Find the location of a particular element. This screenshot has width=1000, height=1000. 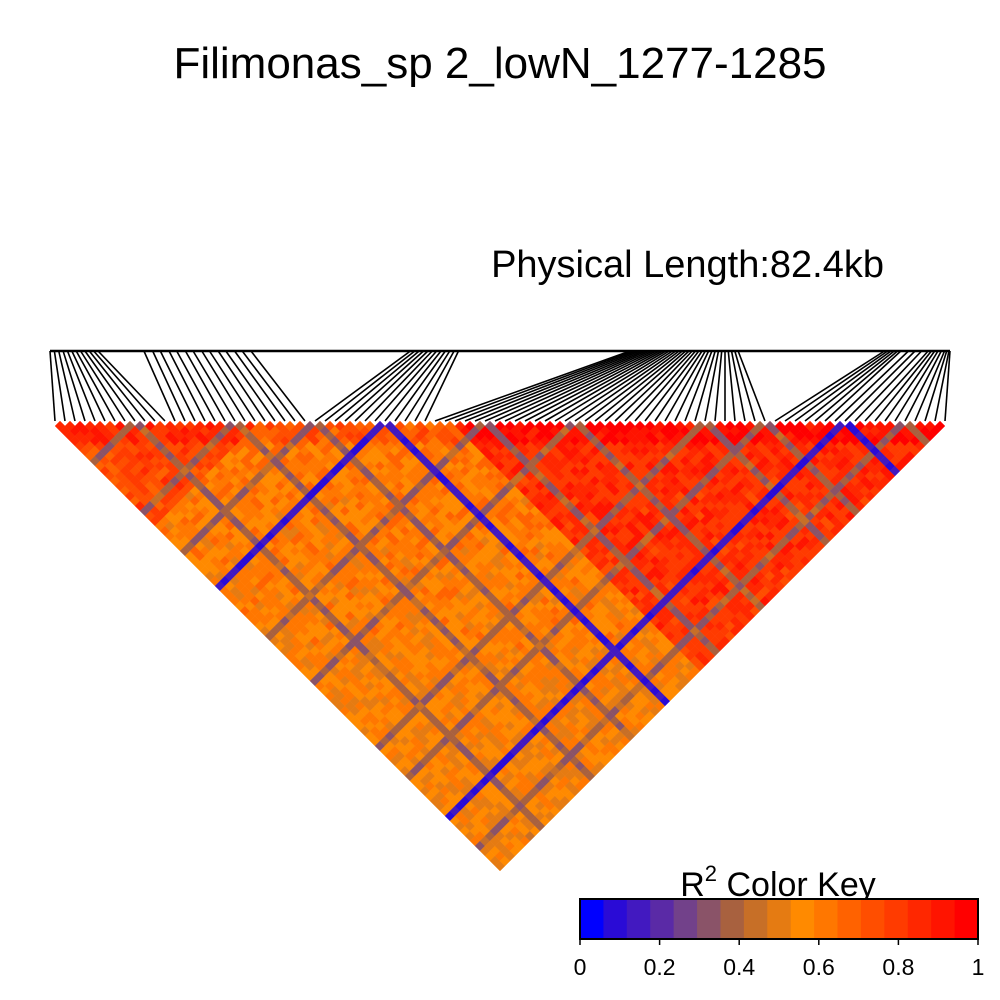

ld-cell is located at coordinates (940, 426).